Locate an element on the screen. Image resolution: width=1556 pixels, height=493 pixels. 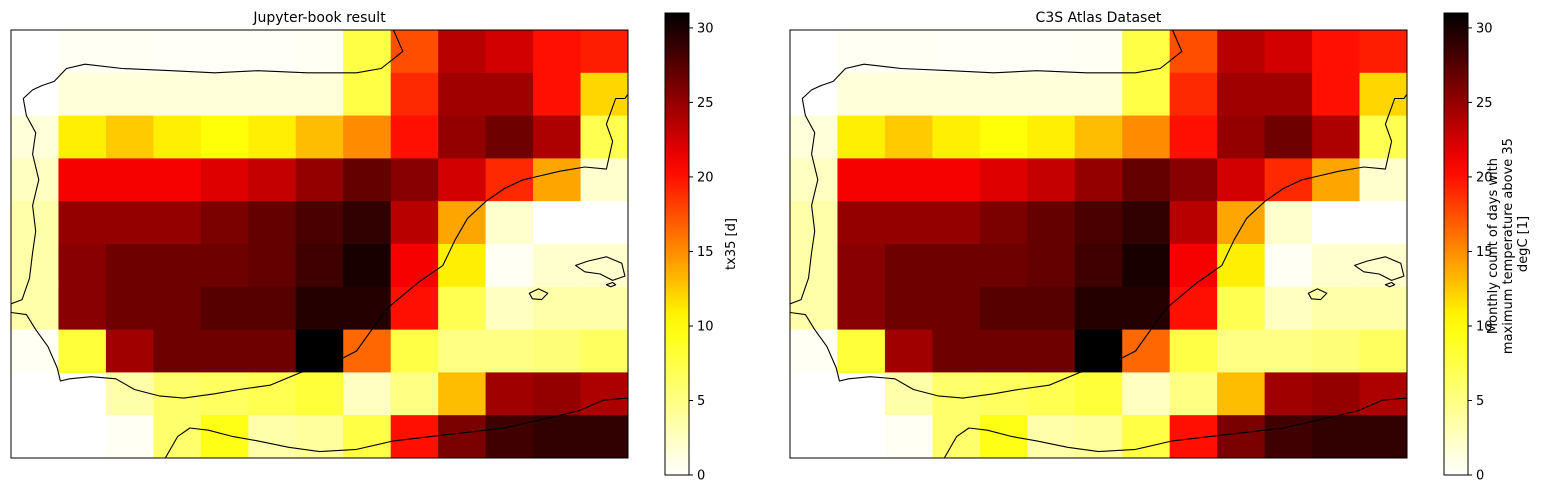
heatmap-cell-right-r3-c2 is located at coordinates (908, 180).